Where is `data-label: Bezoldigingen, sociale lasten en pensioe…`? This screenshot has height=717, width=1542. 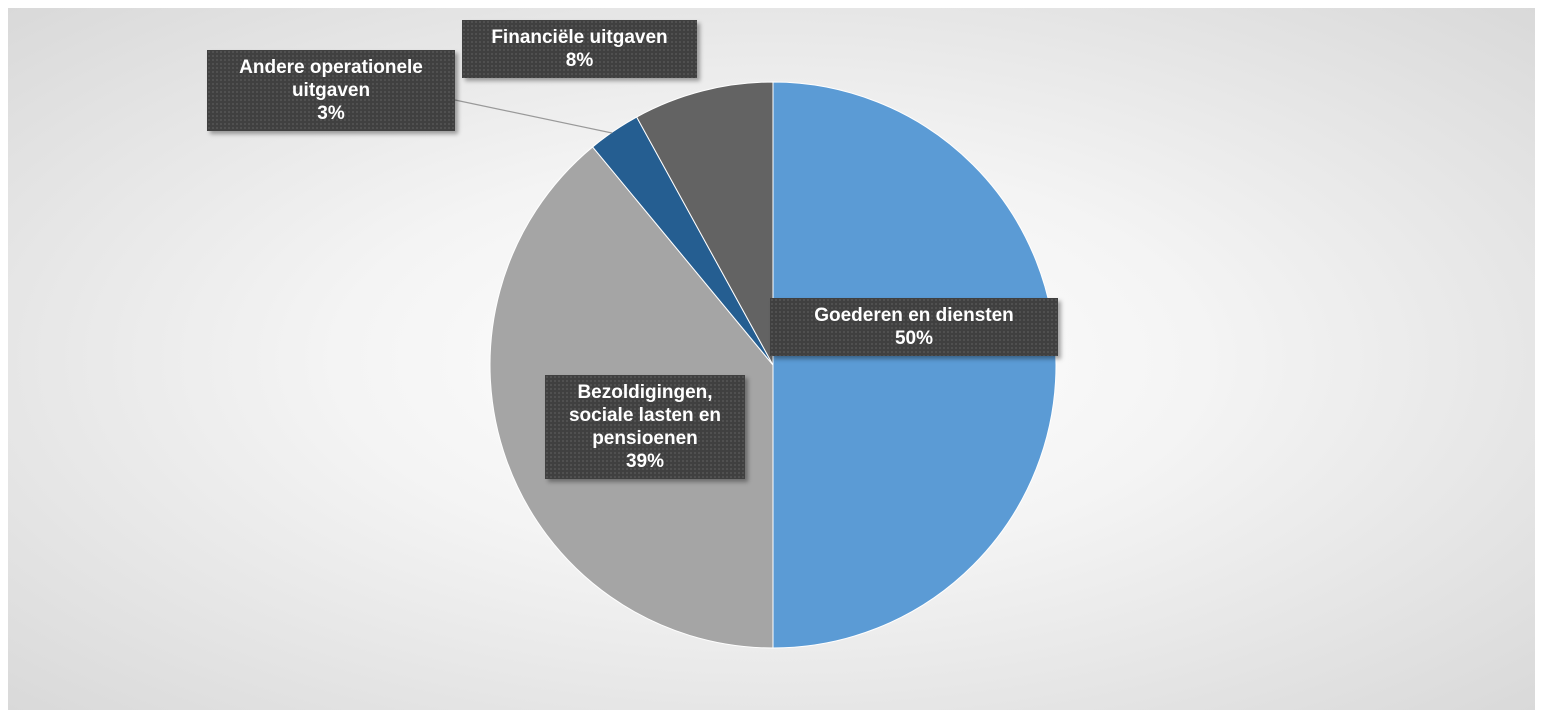 data-label: Bezoldigingen, sociale lasten en pensioe… is located at coordinates (645, 427).